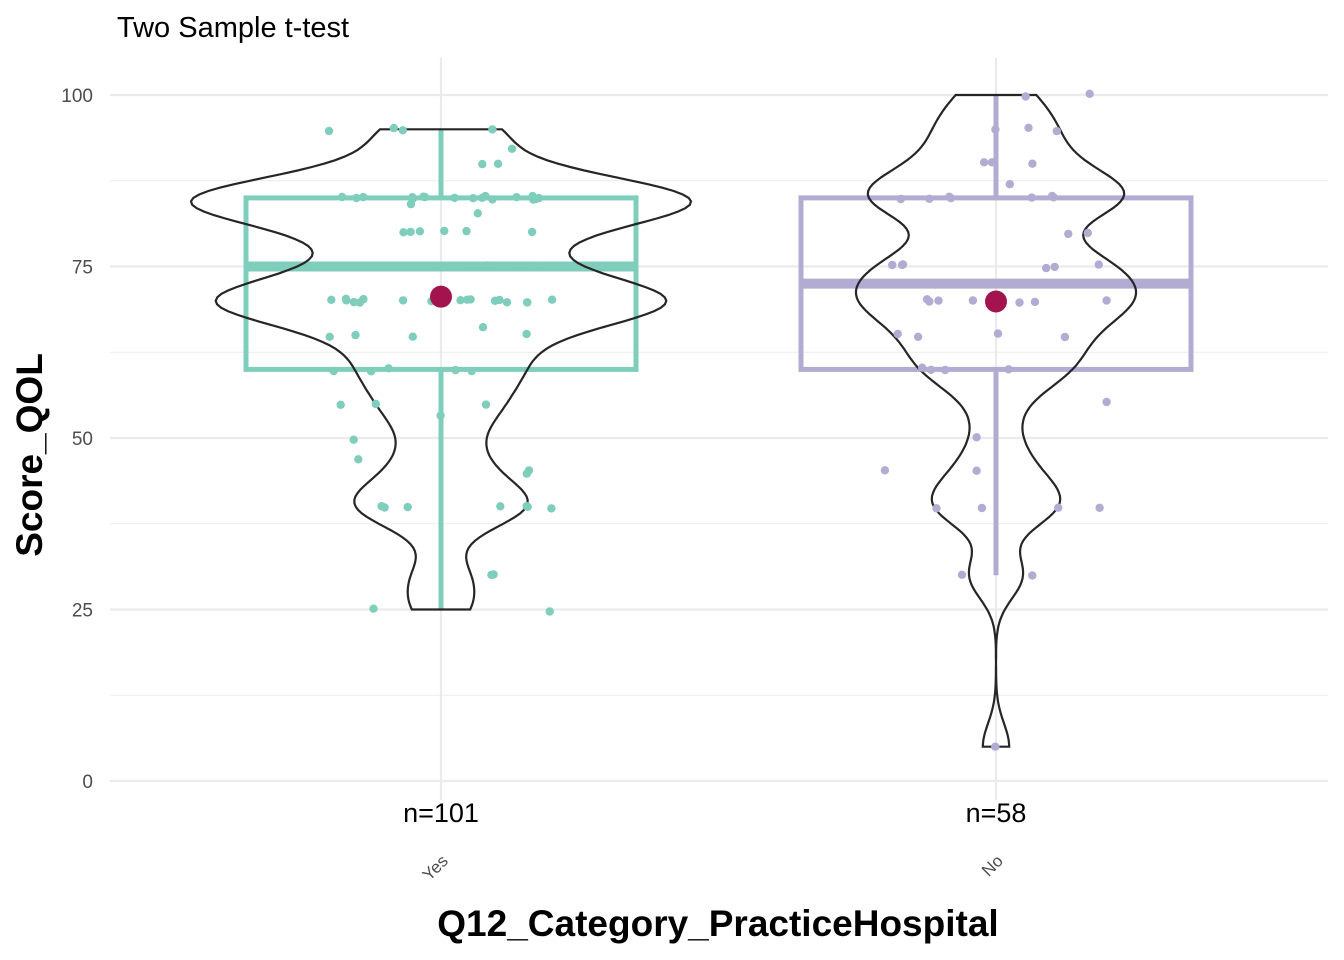 The image size is (1344, 960). What do you see at coordinates (233, 28) in the screenshot?
I see `chart-title: Two Sample t-test` at bounding box center [233, 28].